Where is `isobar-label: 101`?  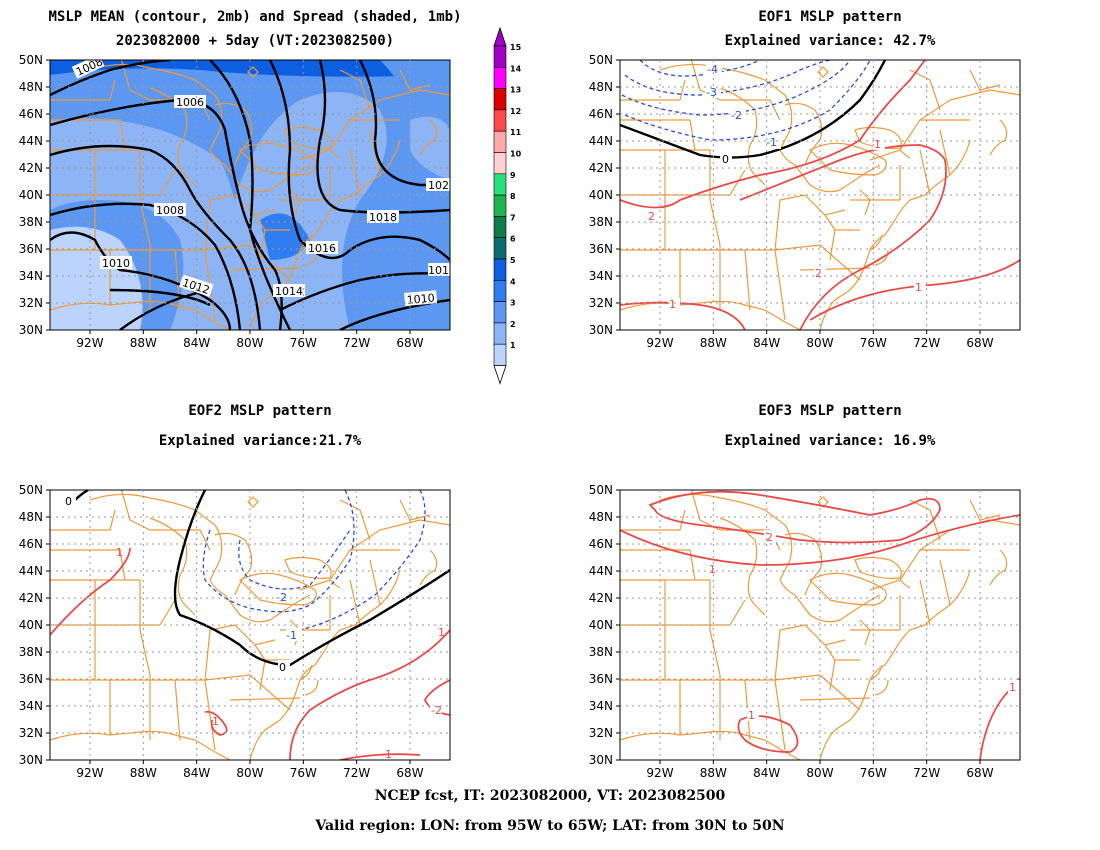
isobar-label: 101 is located at coordinates (438, 270).